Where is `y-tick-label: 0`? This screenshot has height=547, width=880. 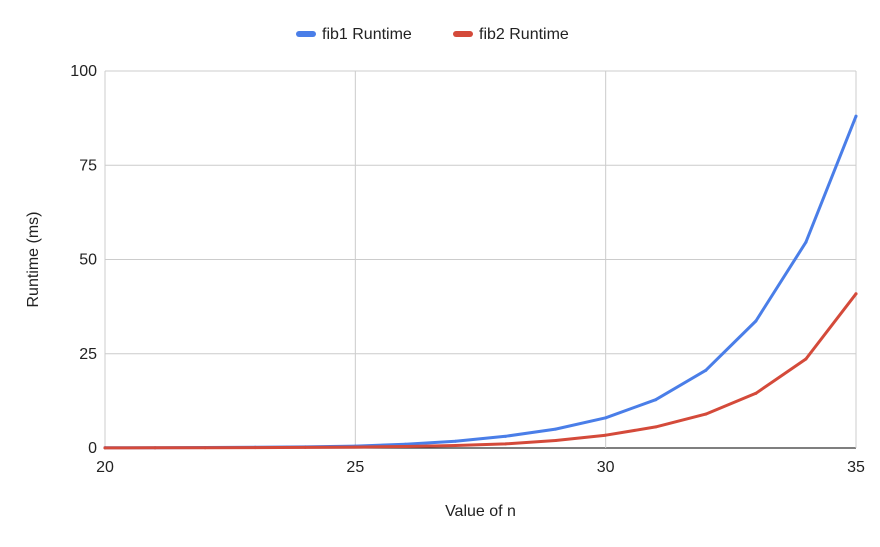
y-tick-label: 0 is located at coordinates (92, 448).